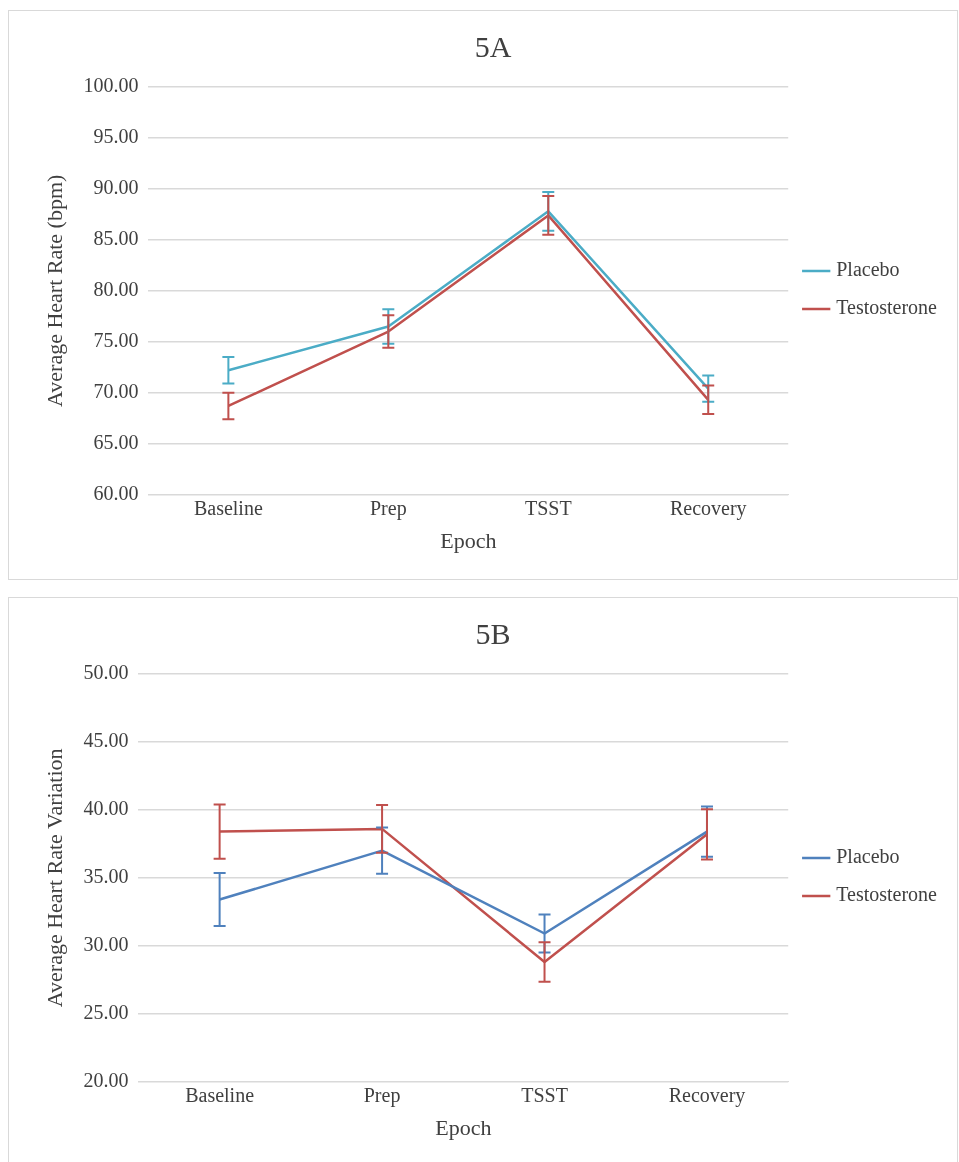 The height and width of the screenshot is (1162, 959). Describe the element at coordinates (116, 289) in the screenshot. I see `y-tick-label: 80.00` at that location.